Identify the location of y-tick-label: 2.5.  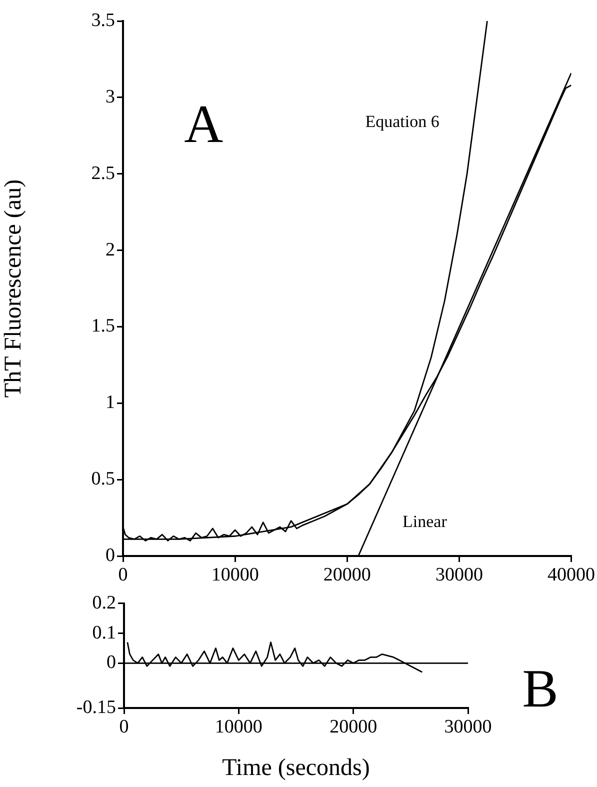
(103, 173).